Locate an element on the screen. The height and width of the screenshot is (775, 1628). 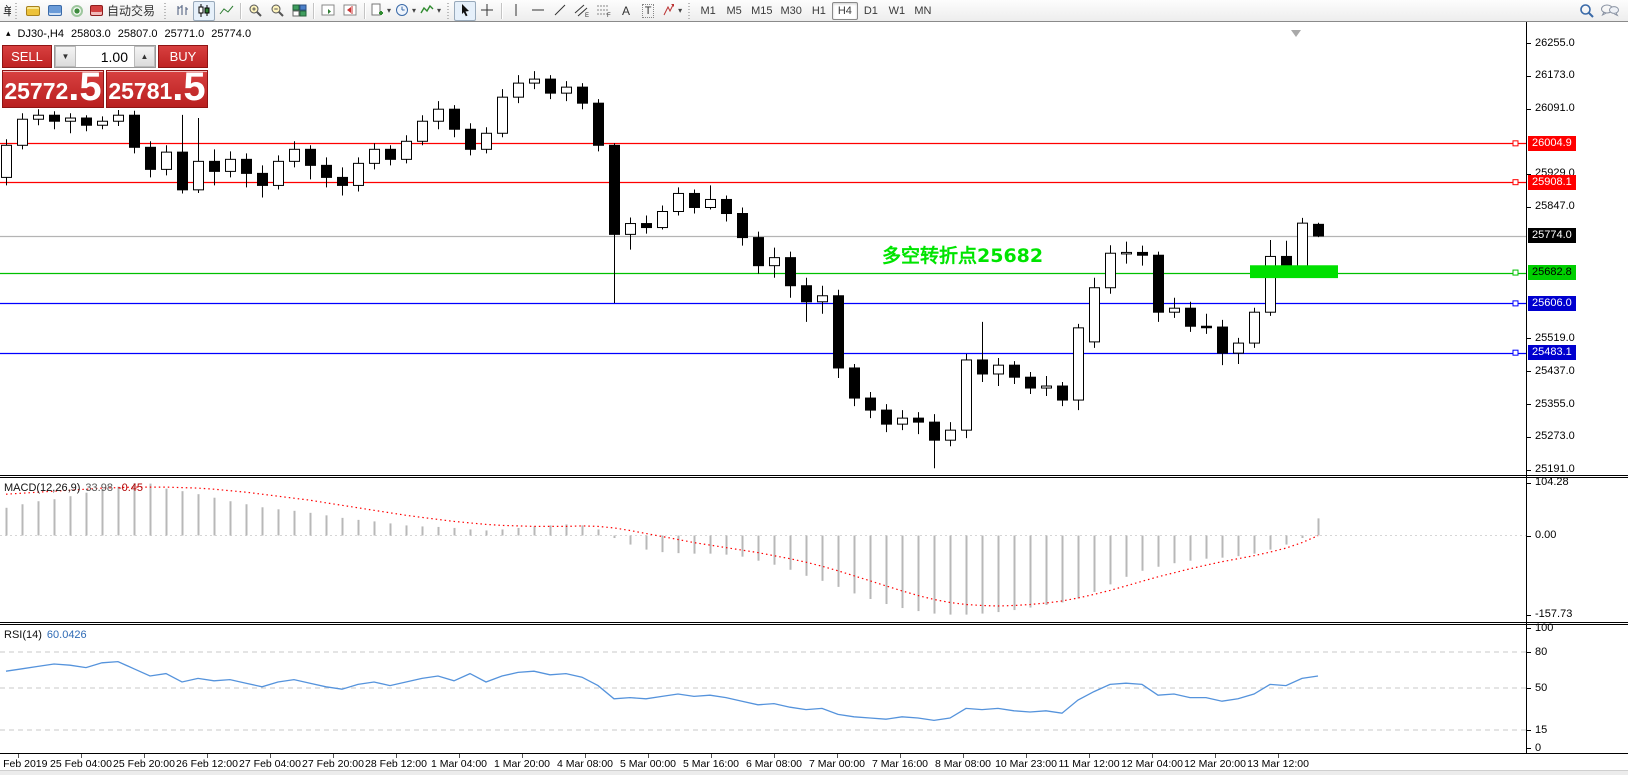
vertical-line-tool is located at coordinates (516, 11).